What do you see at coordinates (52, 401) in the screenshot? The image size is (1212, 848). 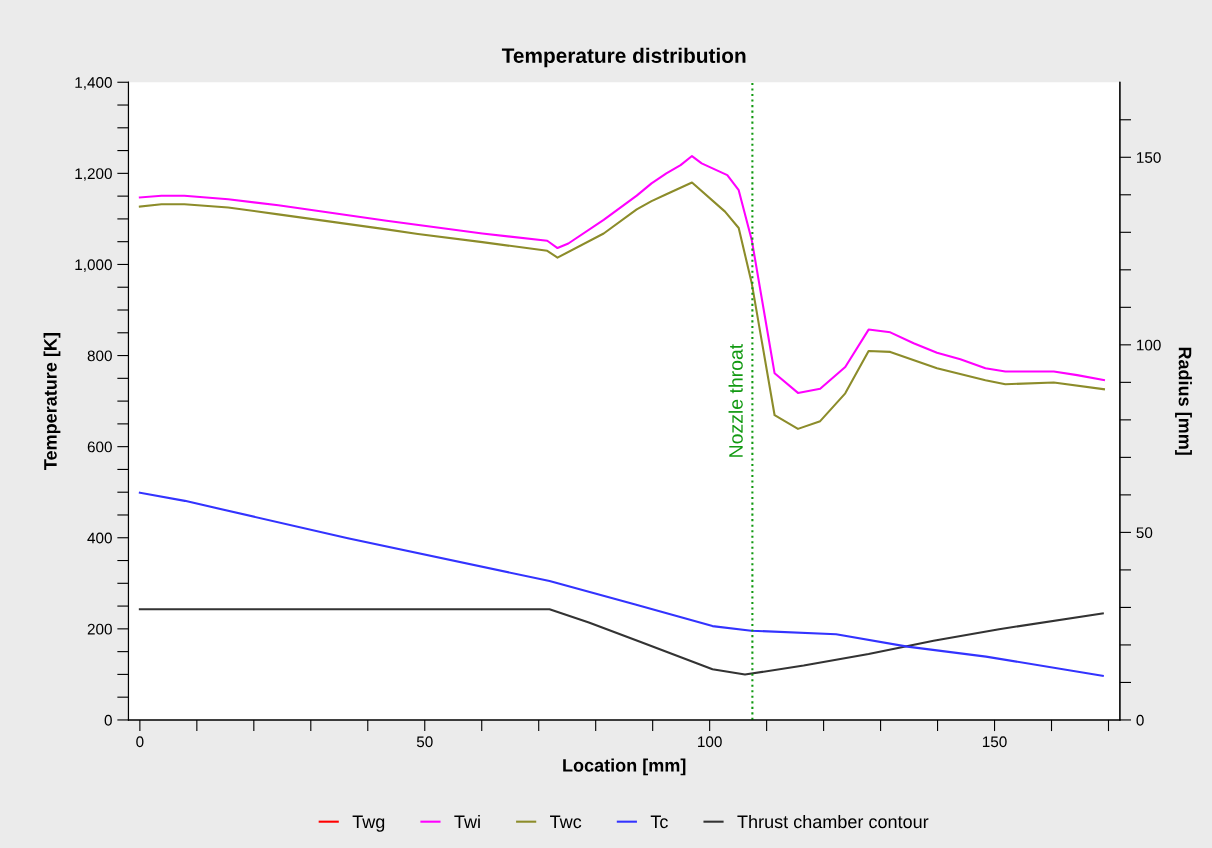 I see `y-axis-title: Temperature [K]` at bounding box center [52, 401].